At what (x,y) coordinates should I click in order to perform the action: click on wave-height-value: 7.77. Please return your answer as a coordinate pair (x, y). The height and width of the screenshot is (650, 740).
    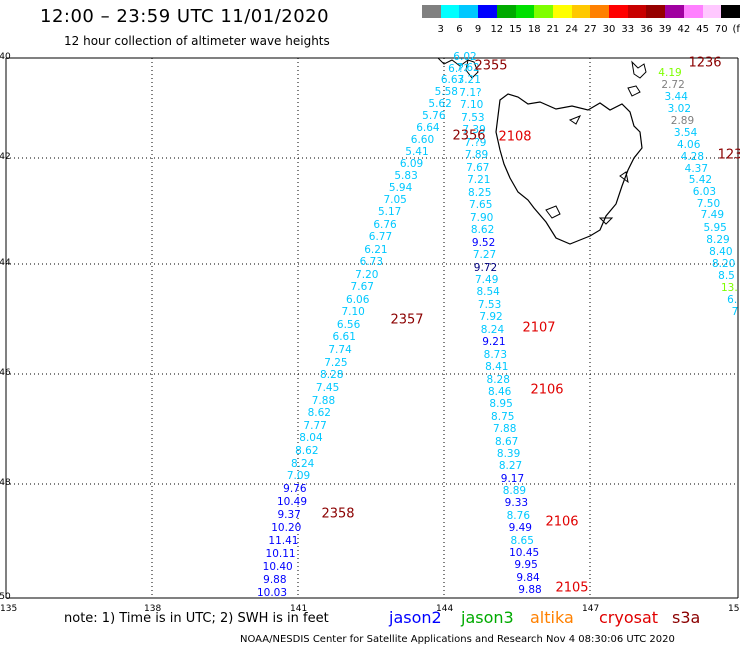
    Looking at the image, I should click on (315, 425).